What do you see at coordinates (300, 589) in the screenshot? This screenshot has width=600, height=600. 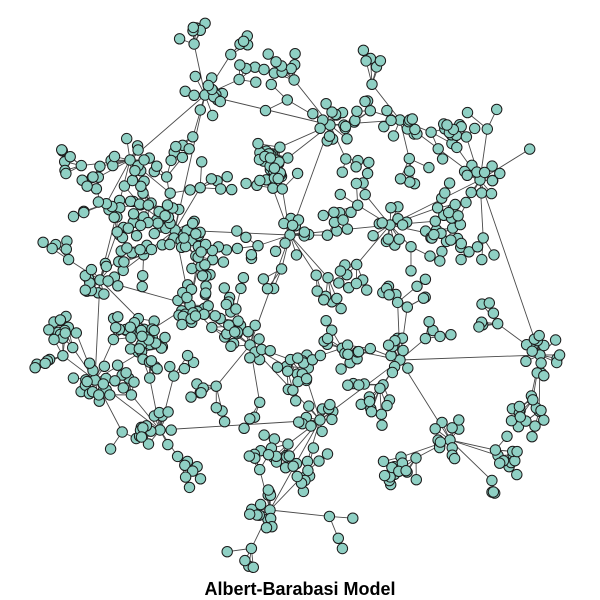 I see `figure-caption: Albert-Barabasi Model` at bounding box center [300, 589].